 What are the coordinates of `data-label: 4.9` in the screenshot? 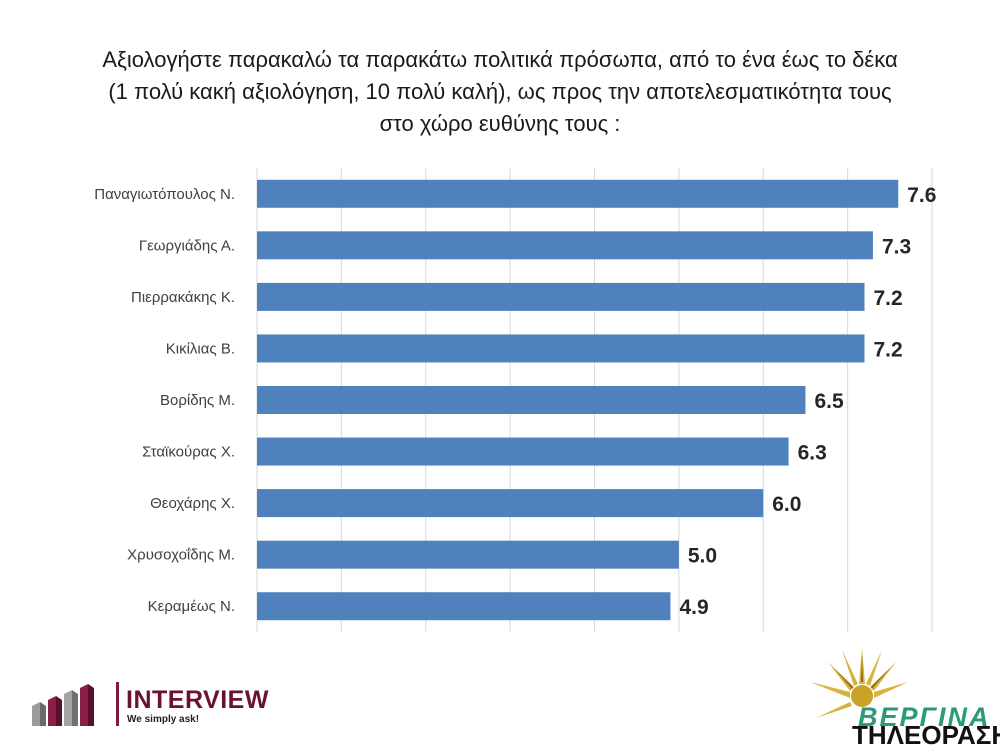 It's located at (693, 607).